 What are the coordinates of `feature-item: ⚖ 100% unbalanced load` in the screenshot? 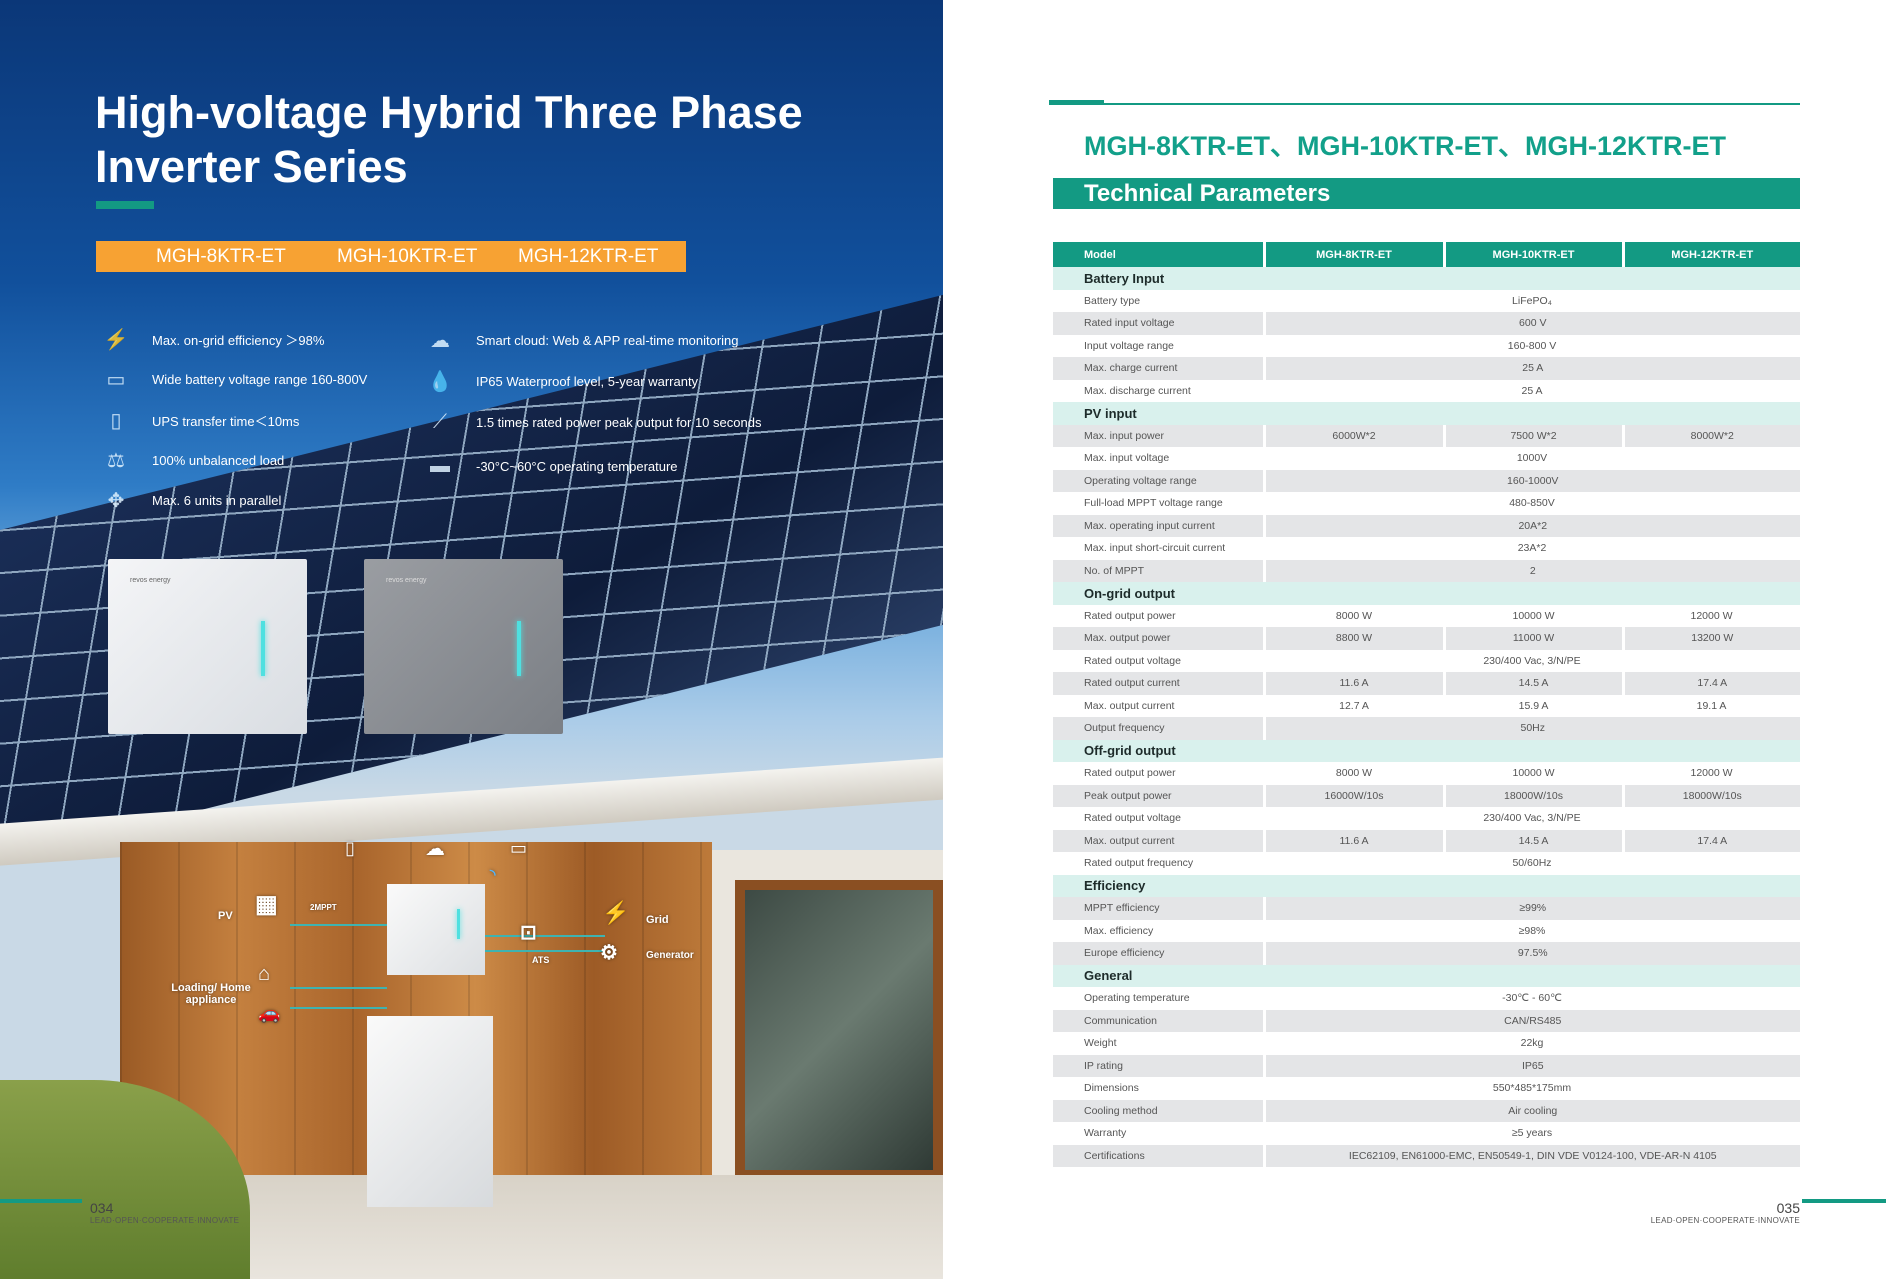 It's located at (192, 460).